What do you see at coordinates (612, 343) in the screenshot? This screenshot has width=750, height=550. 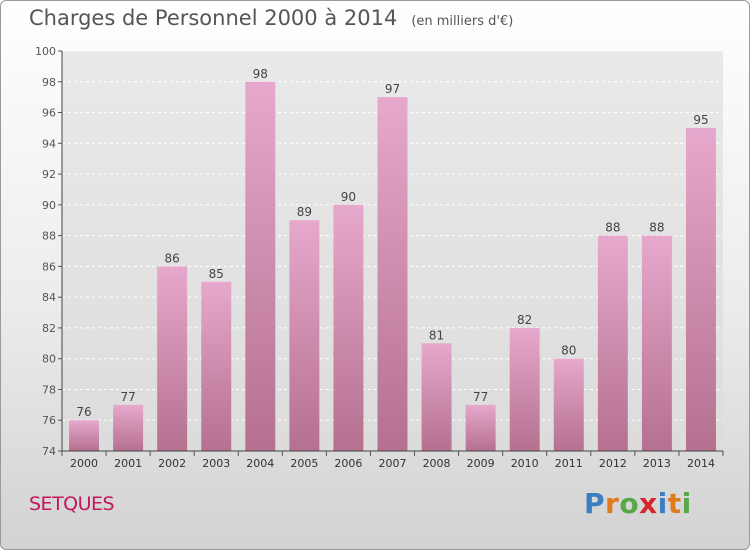 I see `bar-2012` at bounding box center [612, 343].